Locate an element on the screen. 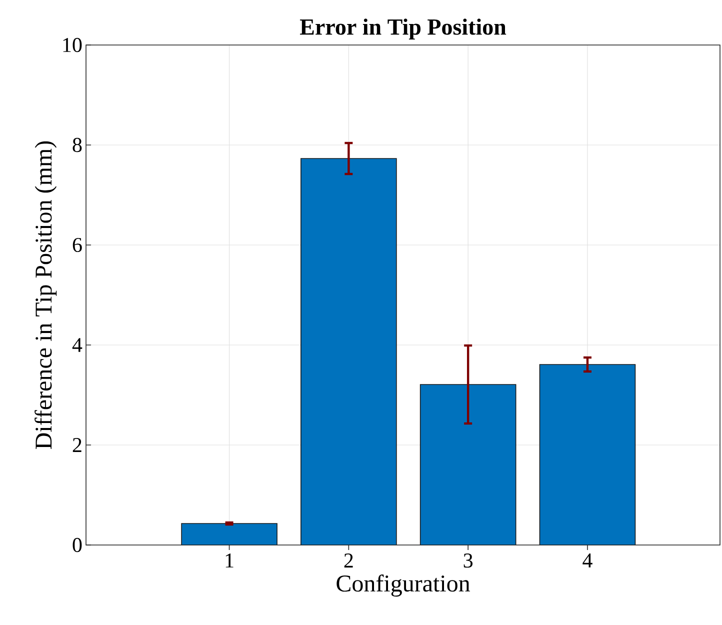 The image size is (722, 625). y-tick-label: 0 is located at coordinates (77, 545).